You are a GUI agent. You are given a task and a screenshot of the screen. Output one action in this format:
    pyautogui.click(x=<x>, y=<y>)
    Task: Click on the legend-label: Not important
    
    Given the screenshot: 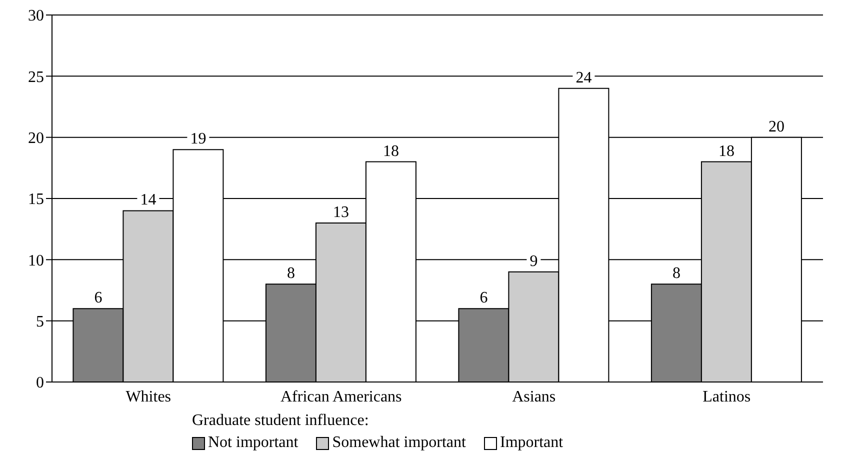 What is the action you would take?
    pyautogui.click(x=252, y=443)
    